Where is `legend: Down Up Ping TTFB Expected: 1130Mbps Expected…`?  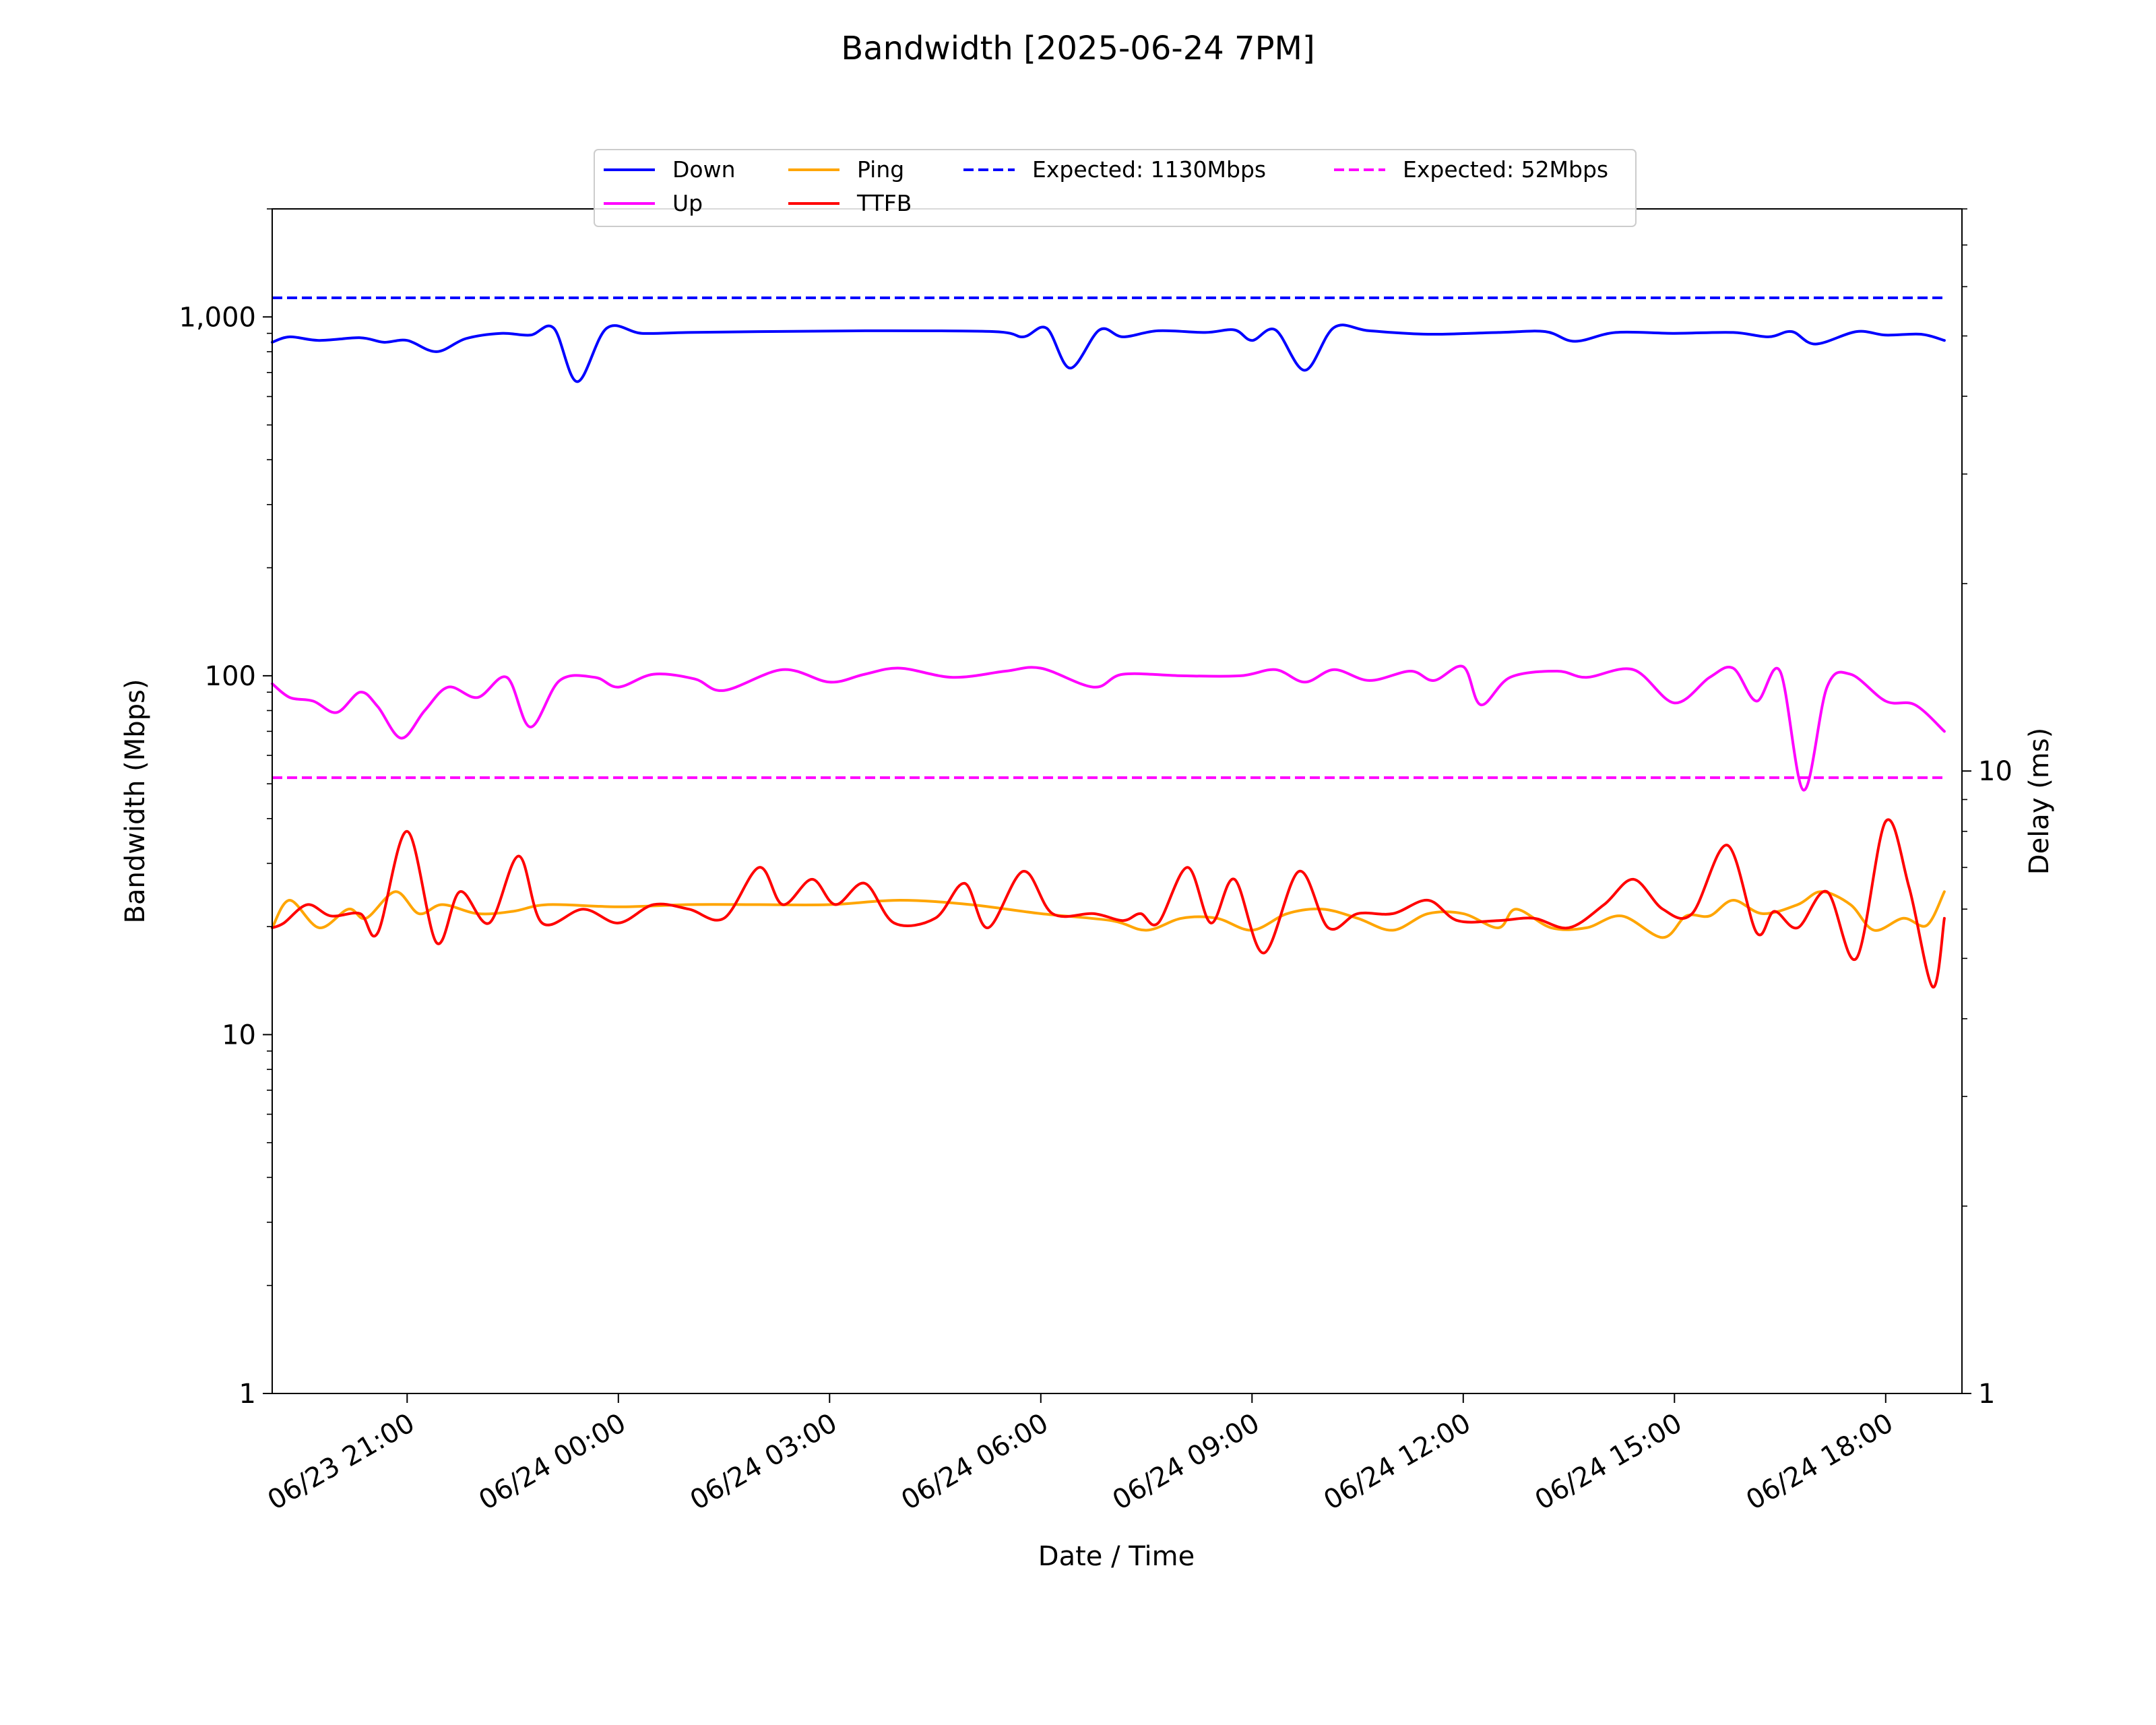 legend: Down Up Ping TTFB Expected: 1130Mbps Expected… is located at coordinates (1115, 188).